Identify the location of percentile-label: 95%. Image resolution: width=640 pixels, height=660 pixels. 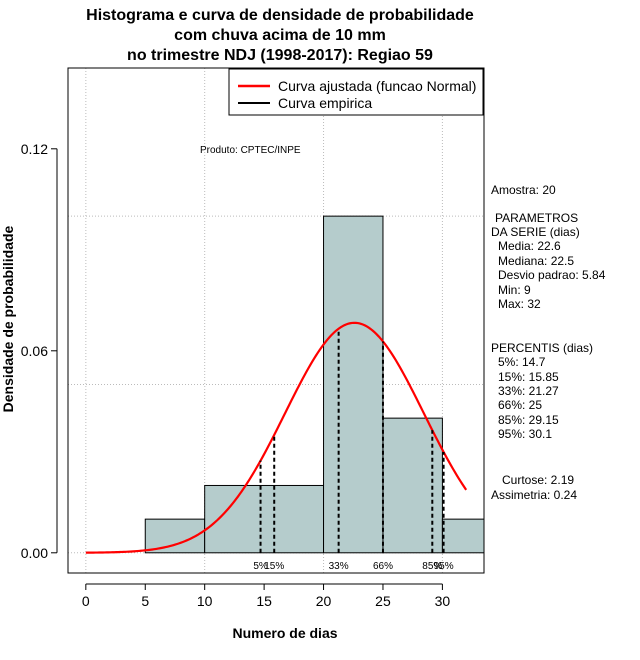
(444, 566).